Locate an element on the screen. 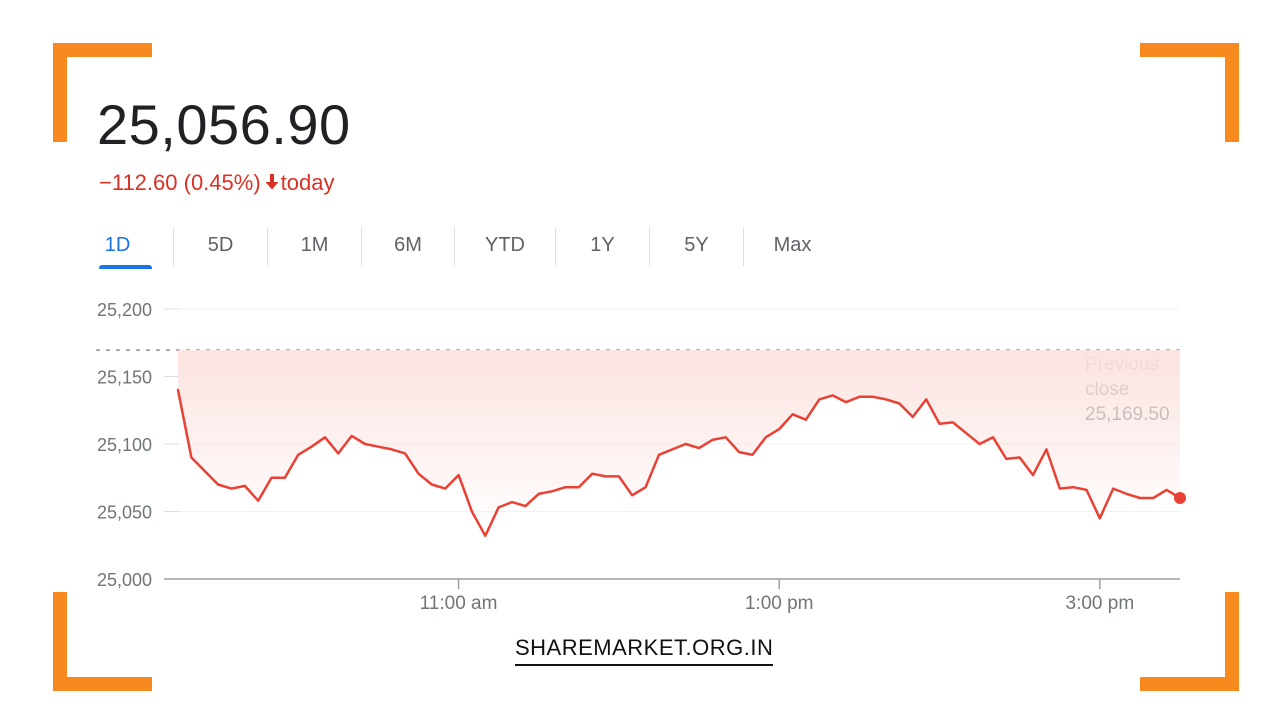 This screenshot has height=720, width=1280. tab-6m: 6M is located at coordinates (408, 245).